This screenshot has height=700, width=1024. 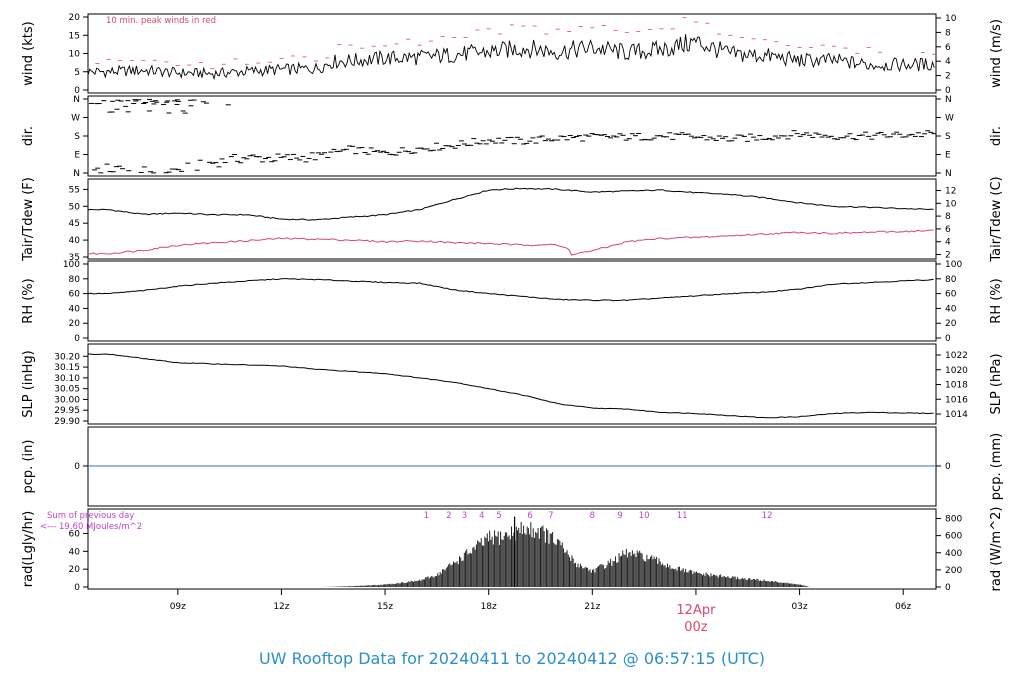 I want to click on xtick-label: 15z, so click(x=385, y=607).